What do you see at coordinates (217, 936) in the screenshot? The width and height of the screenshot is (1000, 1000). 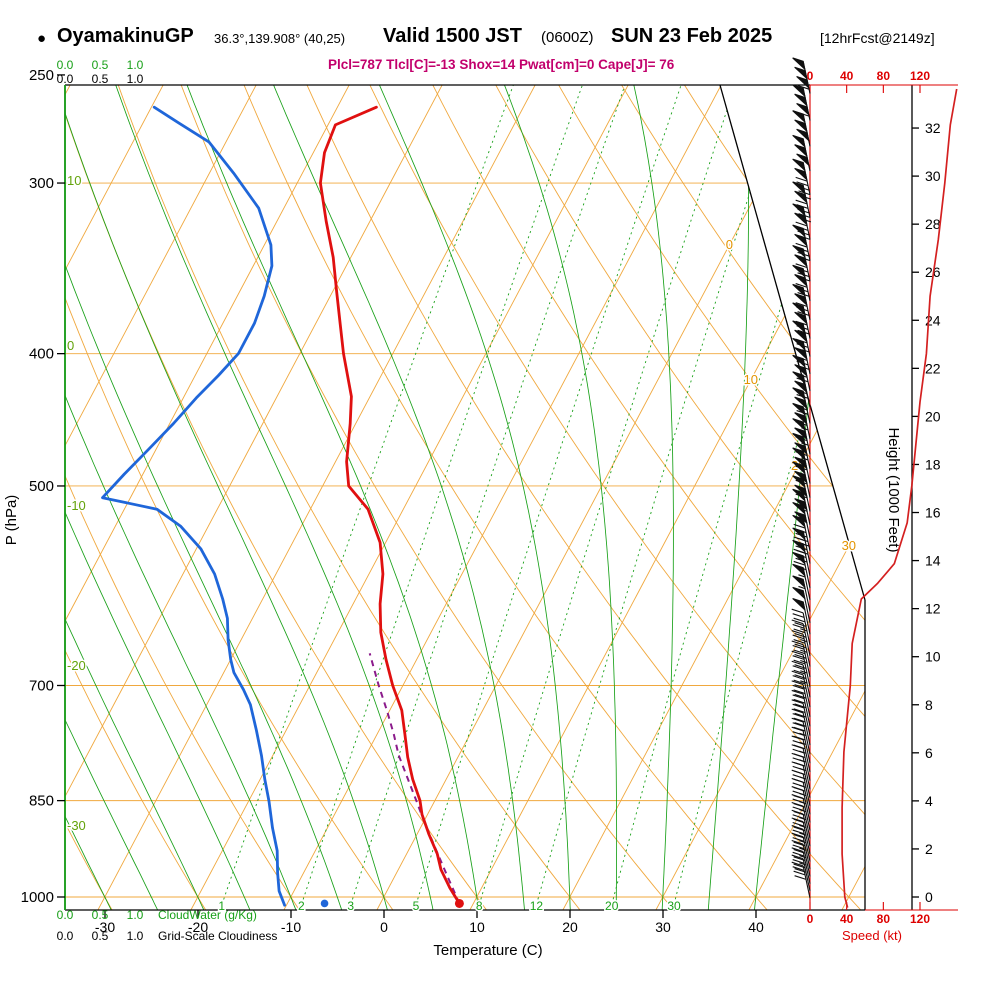 I see `svg-text: Grid-Scale Cloudiness` at bounding box center [217, 936].